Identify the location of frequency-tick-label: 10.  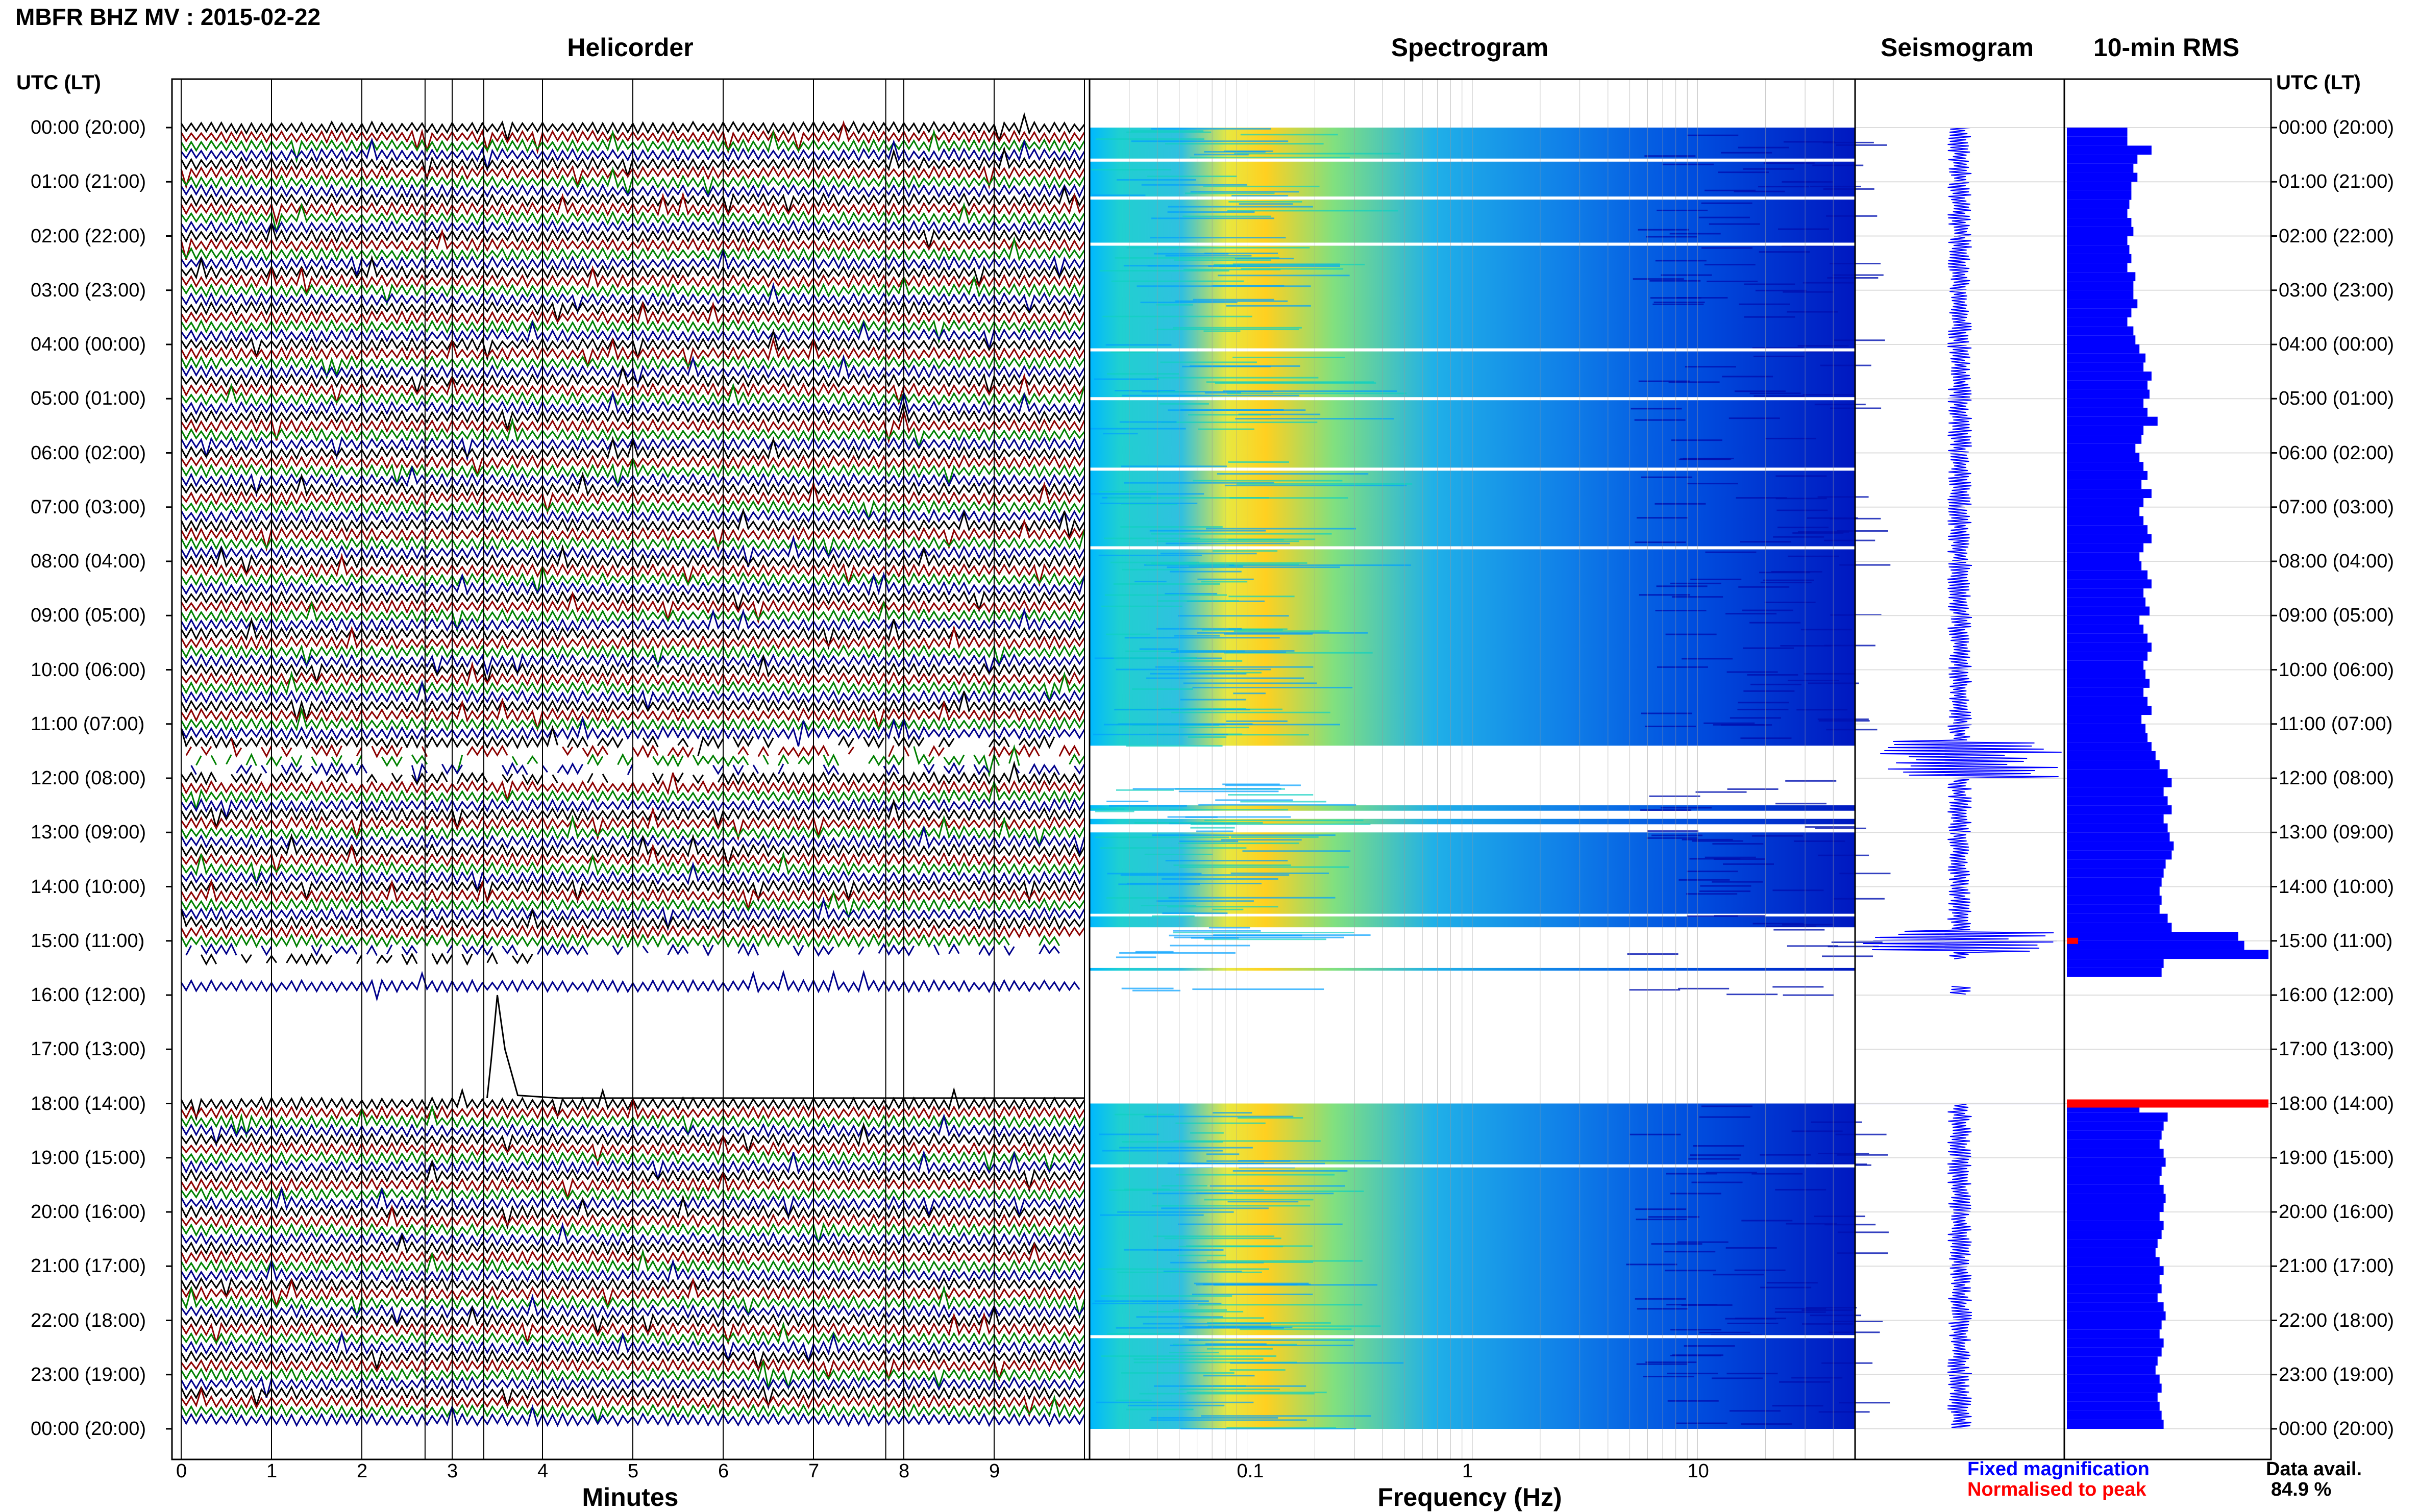
(1698, 1471).